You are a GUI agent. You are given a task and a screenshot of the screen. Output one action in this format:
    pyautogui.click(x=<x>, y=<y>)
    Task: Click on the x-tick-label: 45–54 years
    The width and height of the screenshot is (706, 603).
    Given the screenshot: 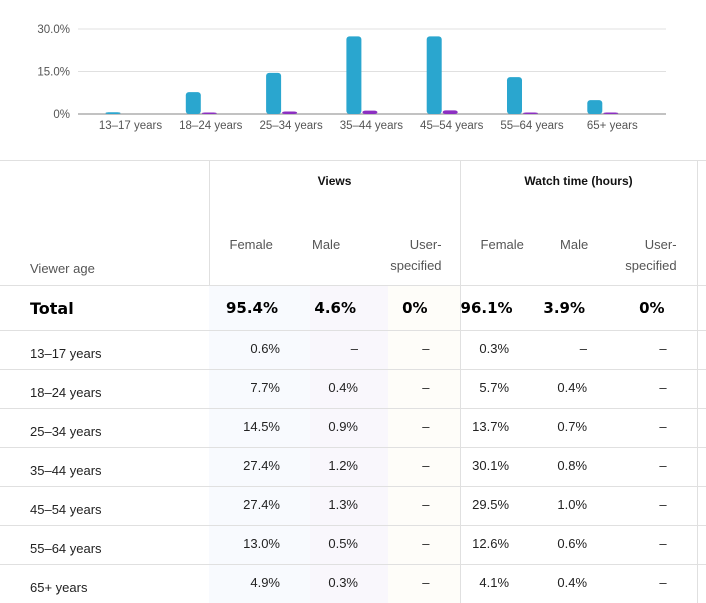 What is the action you would take?
    pyautogui.click(x=452, y=126)
    